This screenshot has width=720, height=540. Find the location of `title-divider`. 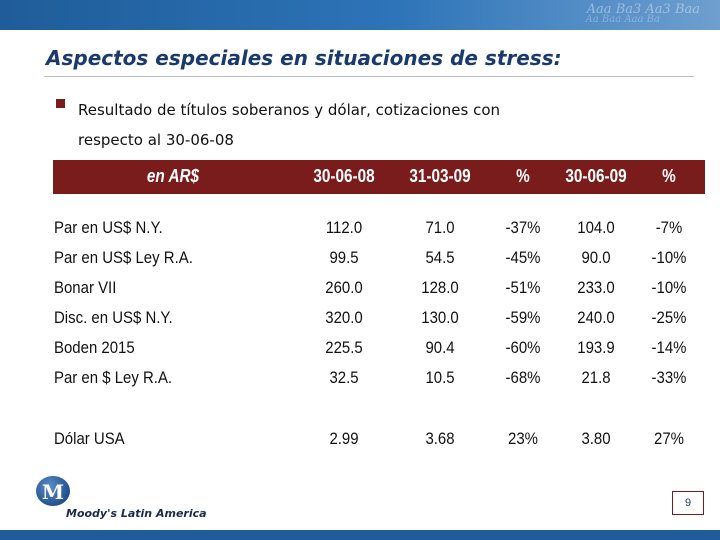

title-divider is located at coordinates (369, 76).